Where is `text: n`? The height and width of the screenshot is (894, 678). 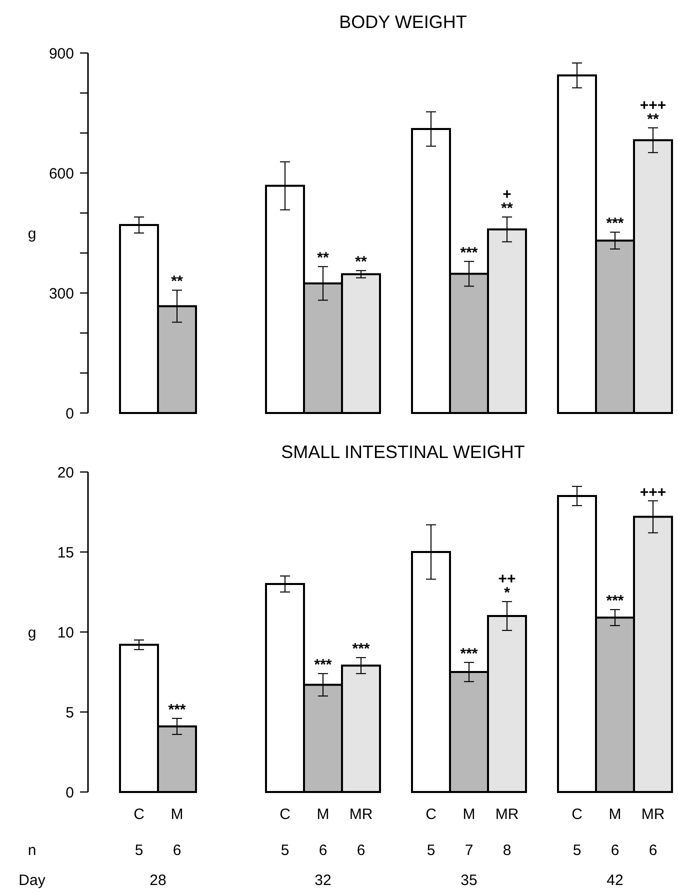
text: n is located at coordinates (32, 850).